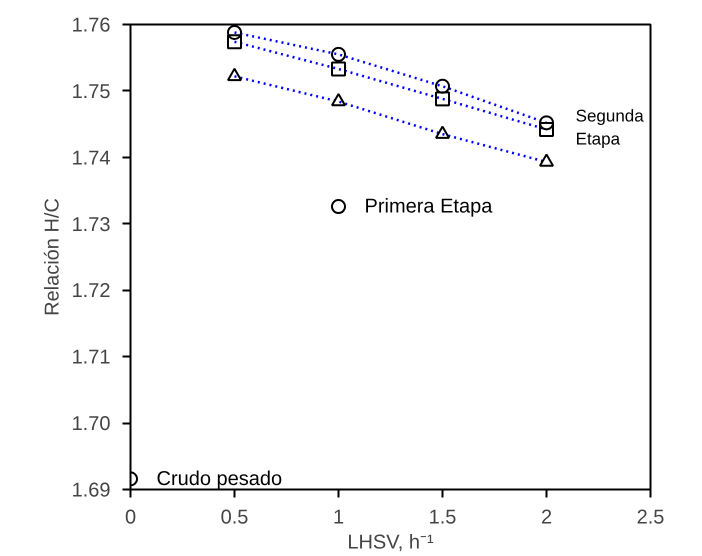 The image size is (702, 556). Describe the element at coordinates (219, 479) in the screenshot. I see `annotation: Crudo pesado` at that location.